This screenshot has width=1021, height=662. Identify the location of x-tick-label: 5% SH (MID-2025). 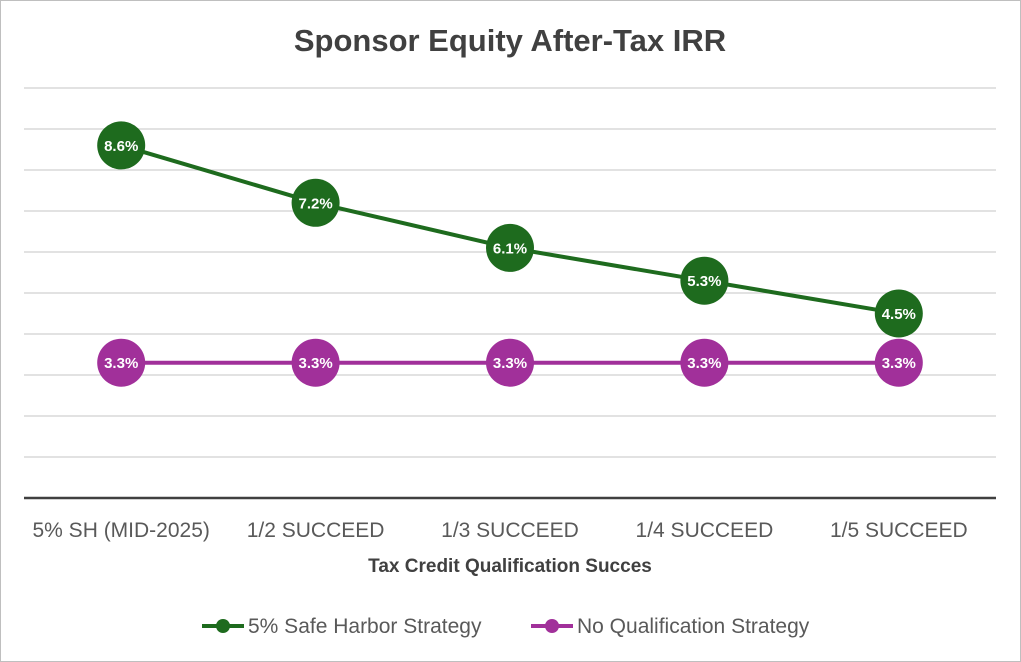
(121, 530).